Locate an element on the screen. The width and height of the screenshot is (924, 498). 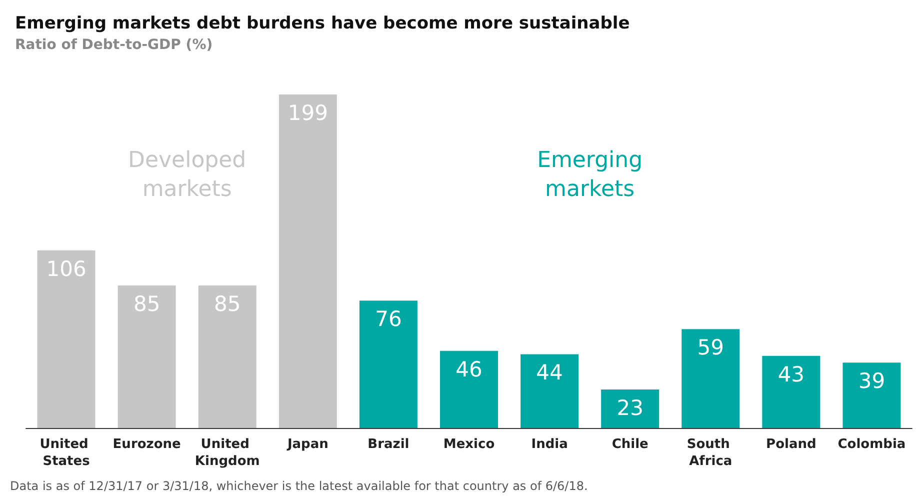
data-label: 106 is located at coordinates (66, 268).